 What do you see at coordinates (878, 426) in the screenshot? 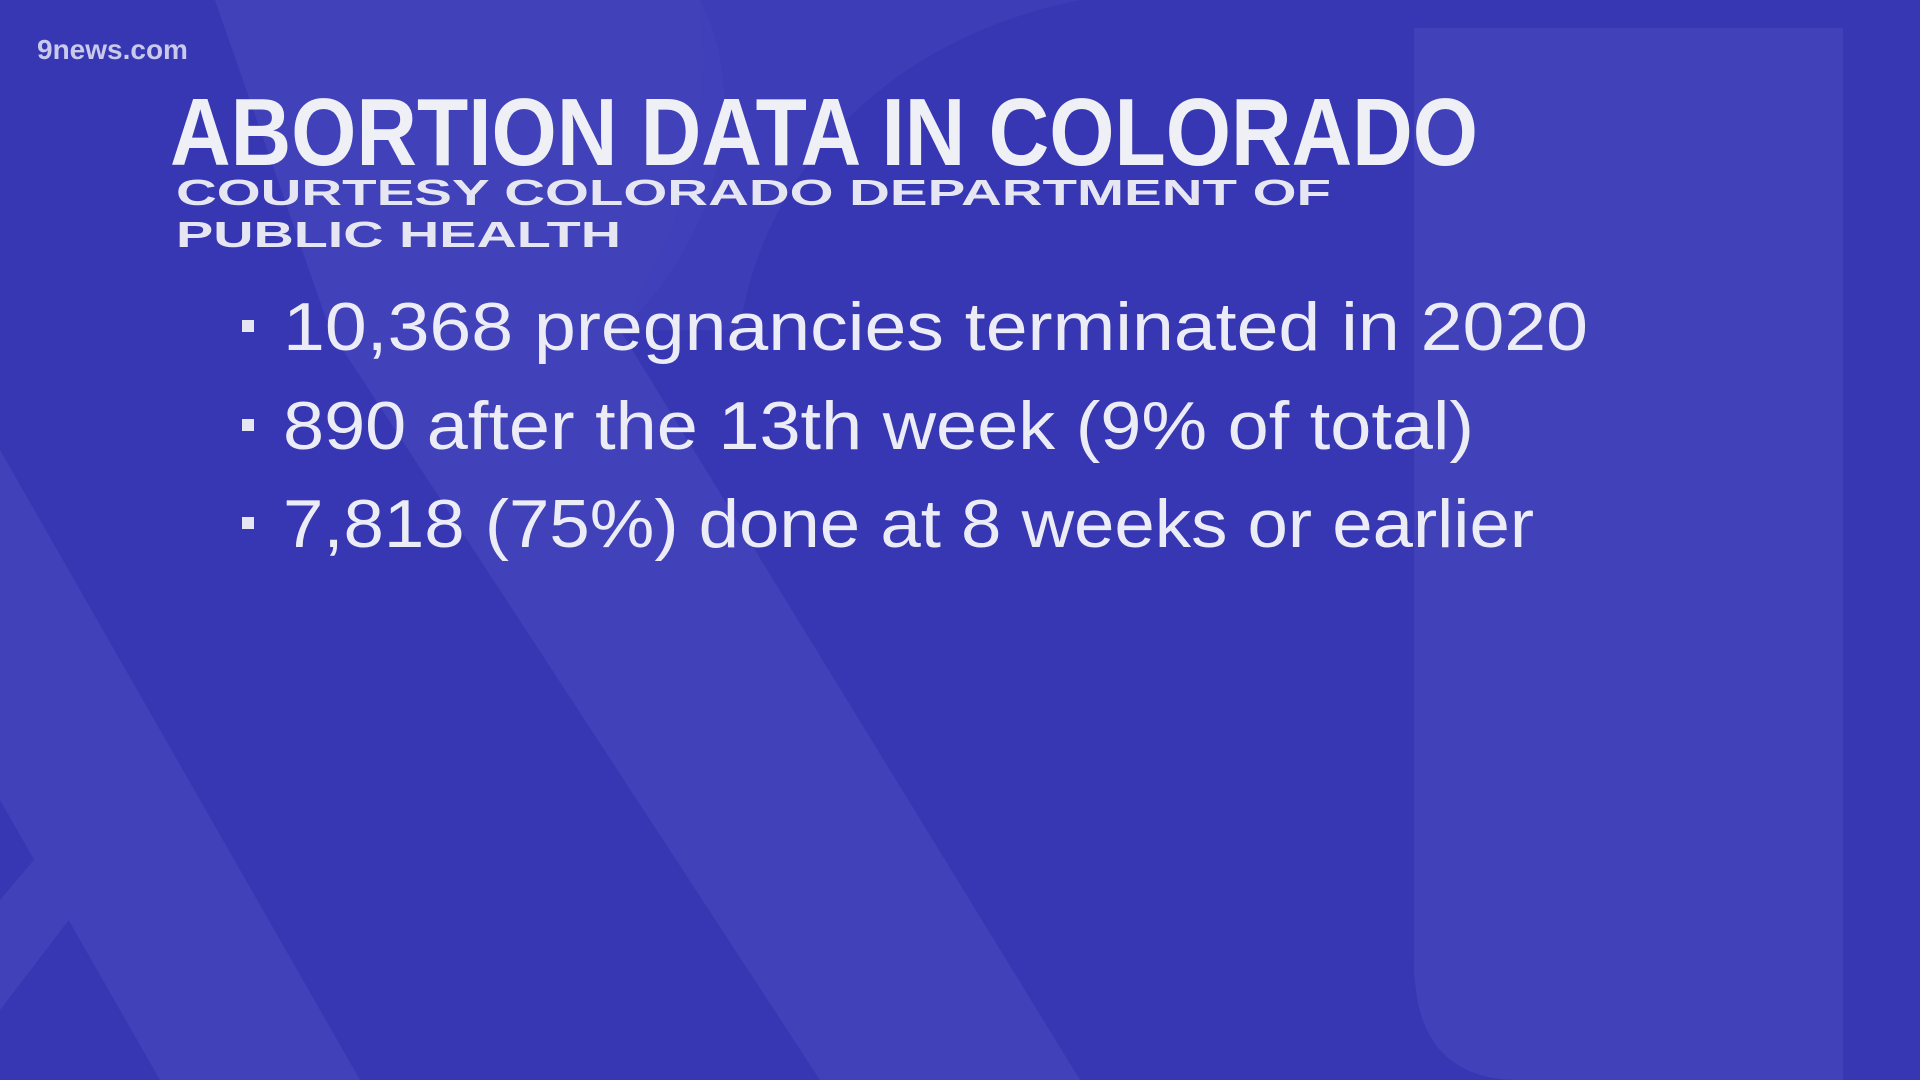
I see `bullet-text: 890 after the 13th week (9% of total)` at bounding box center [878, 426].